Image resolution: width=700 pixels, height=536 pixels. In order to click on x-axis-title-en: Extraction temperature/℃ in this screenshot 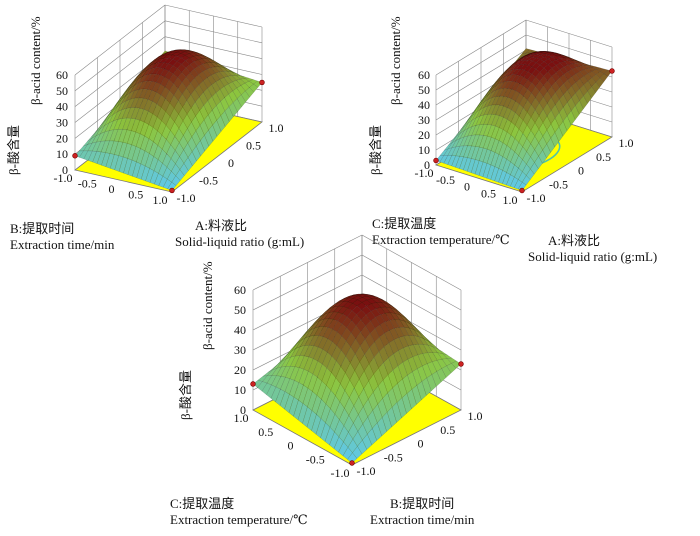, I will do `click(239, 519)`.